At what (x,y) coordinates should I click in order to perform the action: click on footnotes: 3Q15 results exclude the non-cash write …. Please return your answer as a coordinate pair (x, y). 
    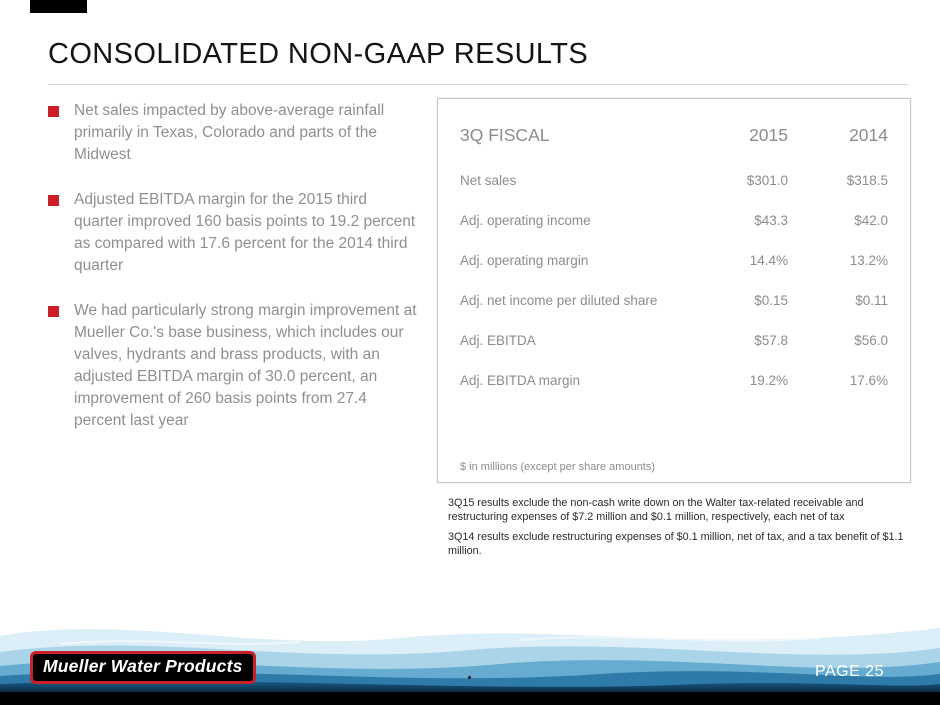
    Looking at the image, I should click on (679, 531).